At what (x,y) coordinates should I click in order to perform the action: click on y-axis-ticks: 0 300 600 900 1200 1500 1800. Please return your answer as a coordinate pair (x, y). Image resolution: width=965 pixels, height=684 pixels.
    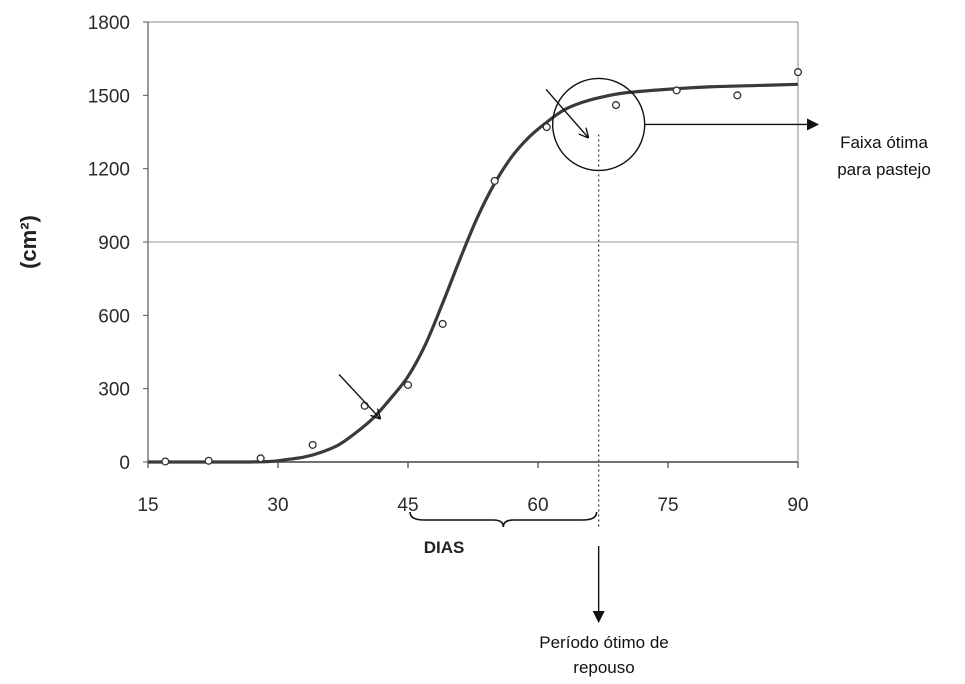
    Looking at the image, I should click on (118, 243).